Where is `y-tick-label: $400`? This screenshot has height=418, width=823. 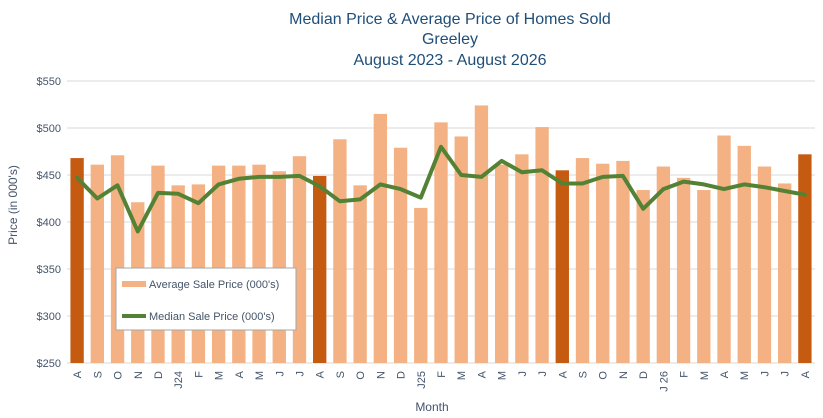
y-tick-label: $400 is located at coordinates (49, 223).